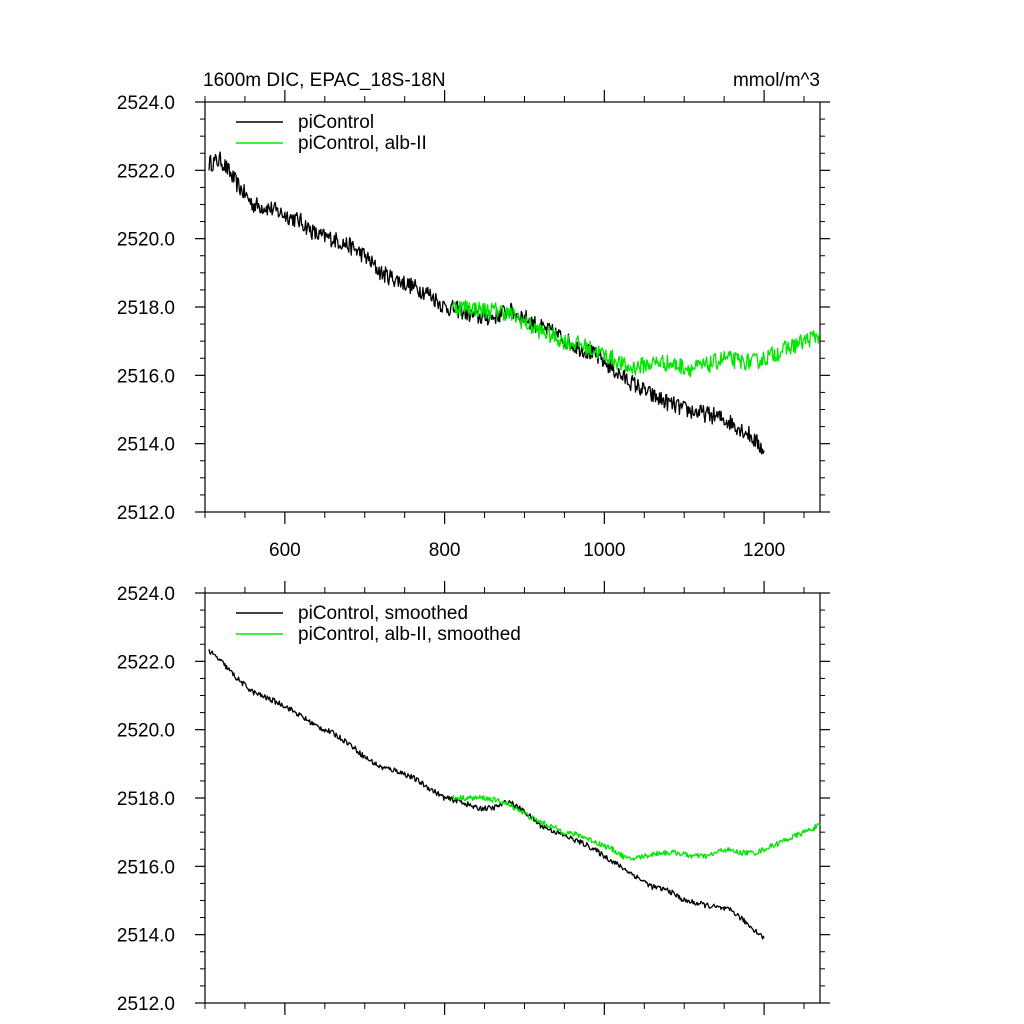  I want to click on legend-label: piControl, alb-II, smoothed, so click(409, 634).